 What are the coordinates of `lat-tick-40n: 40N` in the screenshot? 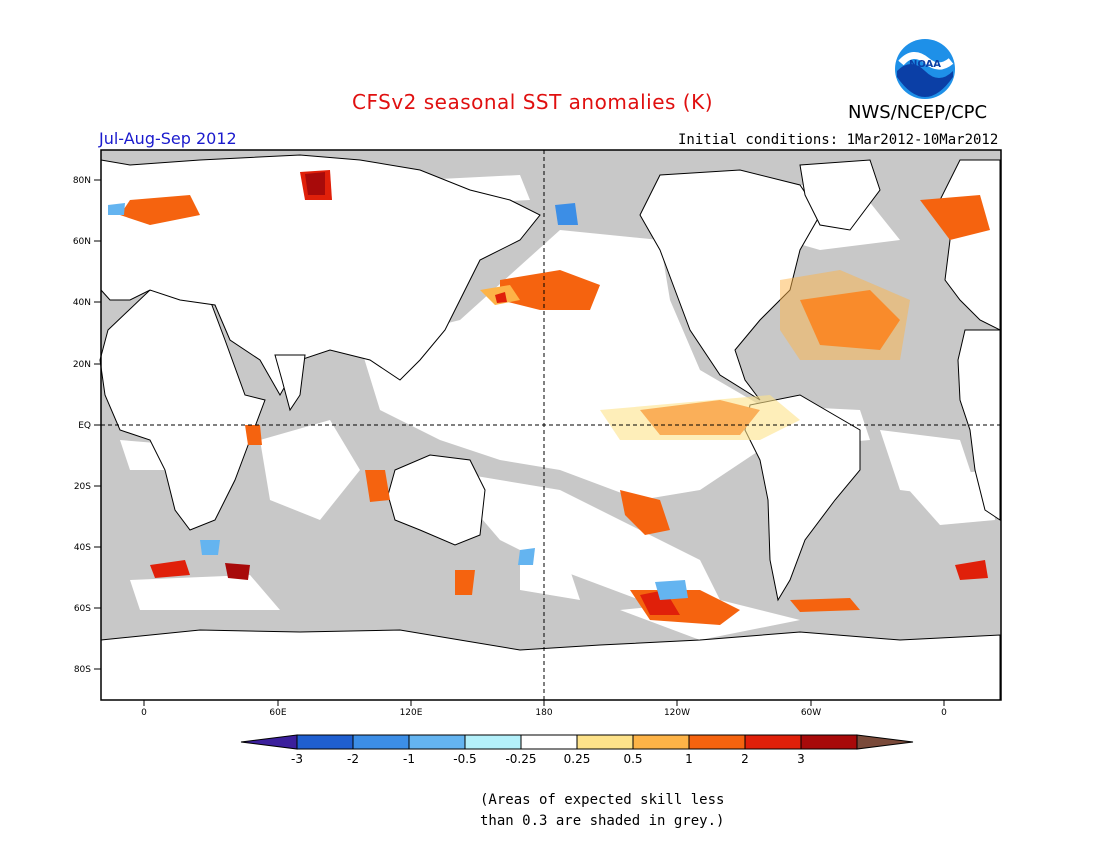 It's located at (87, 303).